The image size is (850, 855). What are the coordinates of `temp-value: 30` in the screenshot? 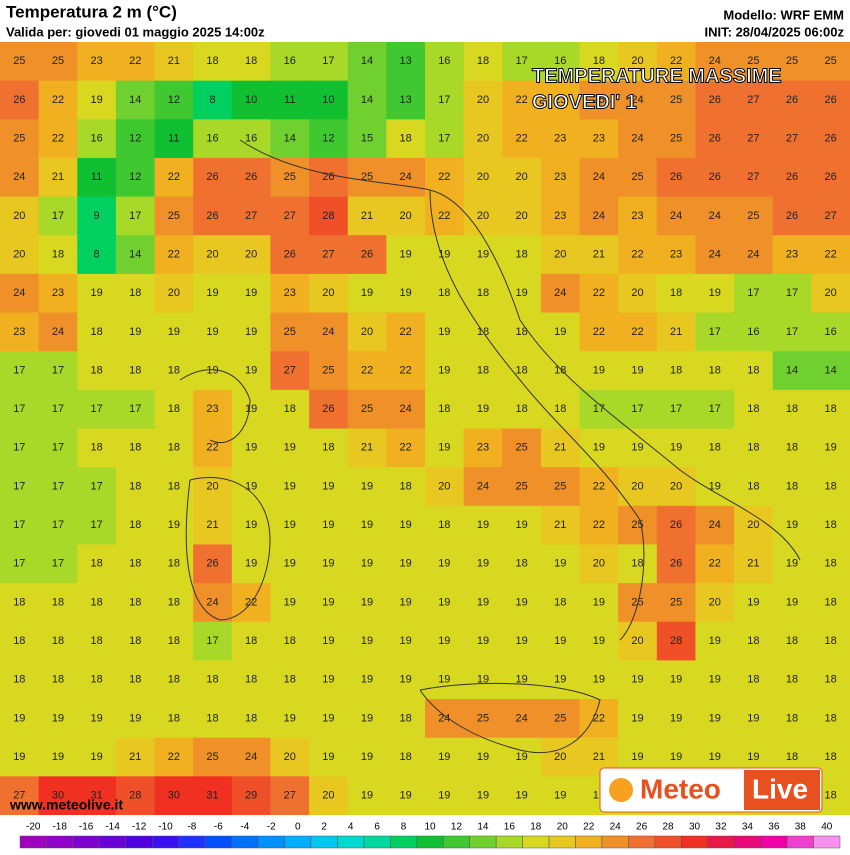 It's located at (174, 796).